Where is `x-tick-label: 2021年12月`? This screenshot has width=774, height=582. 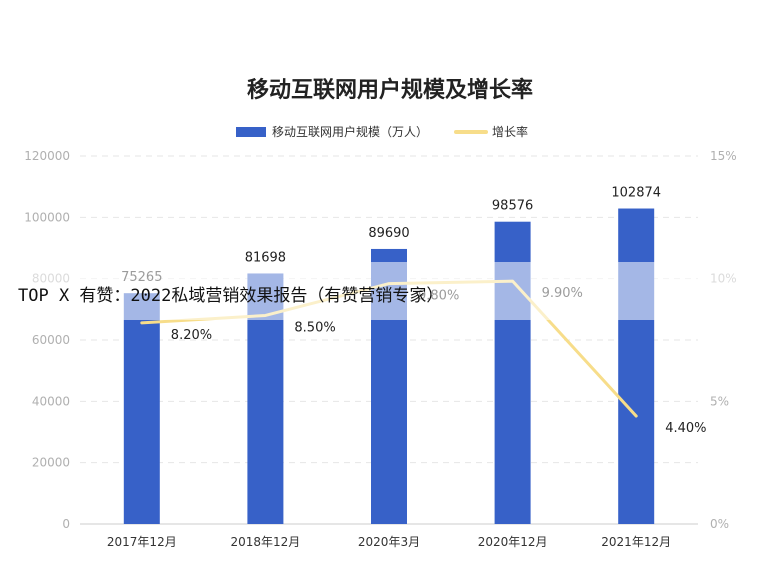 x-tick-label: 2021年12月 is located at coordinates (636, 542).